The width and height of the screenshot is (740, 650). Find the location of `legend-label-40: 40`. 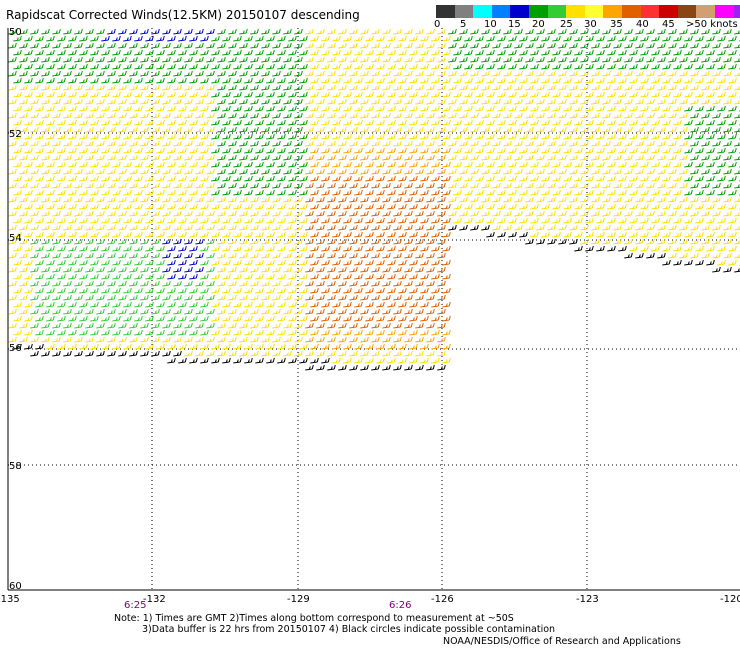

legend-label-40: 40 is located at coordinates (642, 24).